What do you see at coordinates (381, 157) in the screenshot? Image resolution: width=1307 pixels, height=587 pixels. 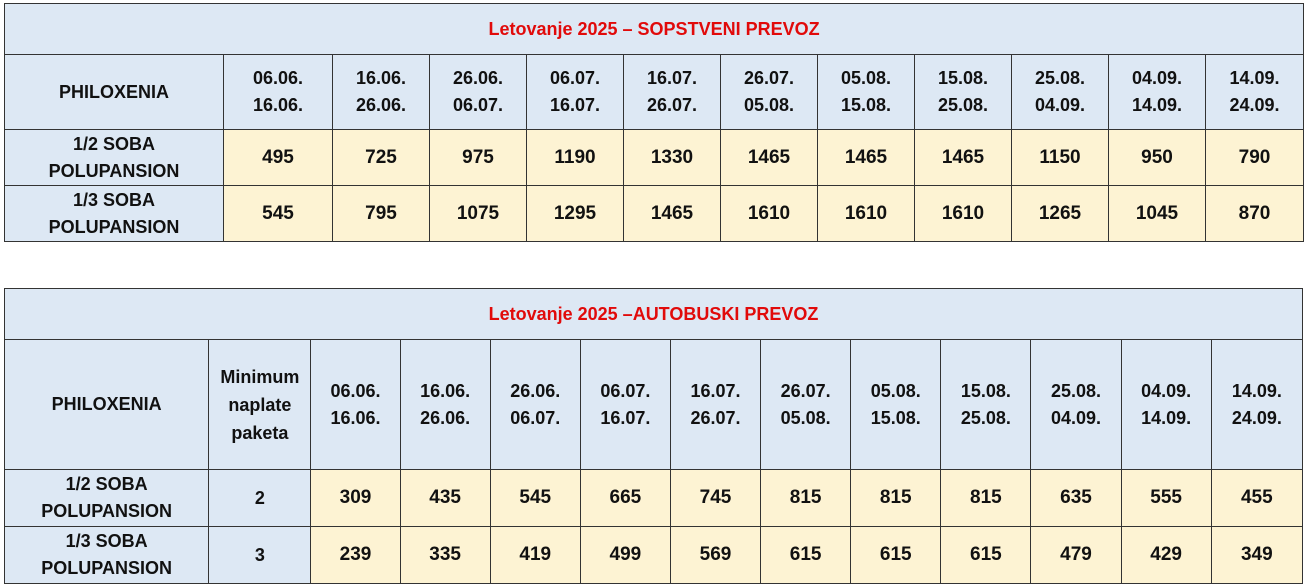 I see `price-cell: 725` at bounding box center [381, 157].